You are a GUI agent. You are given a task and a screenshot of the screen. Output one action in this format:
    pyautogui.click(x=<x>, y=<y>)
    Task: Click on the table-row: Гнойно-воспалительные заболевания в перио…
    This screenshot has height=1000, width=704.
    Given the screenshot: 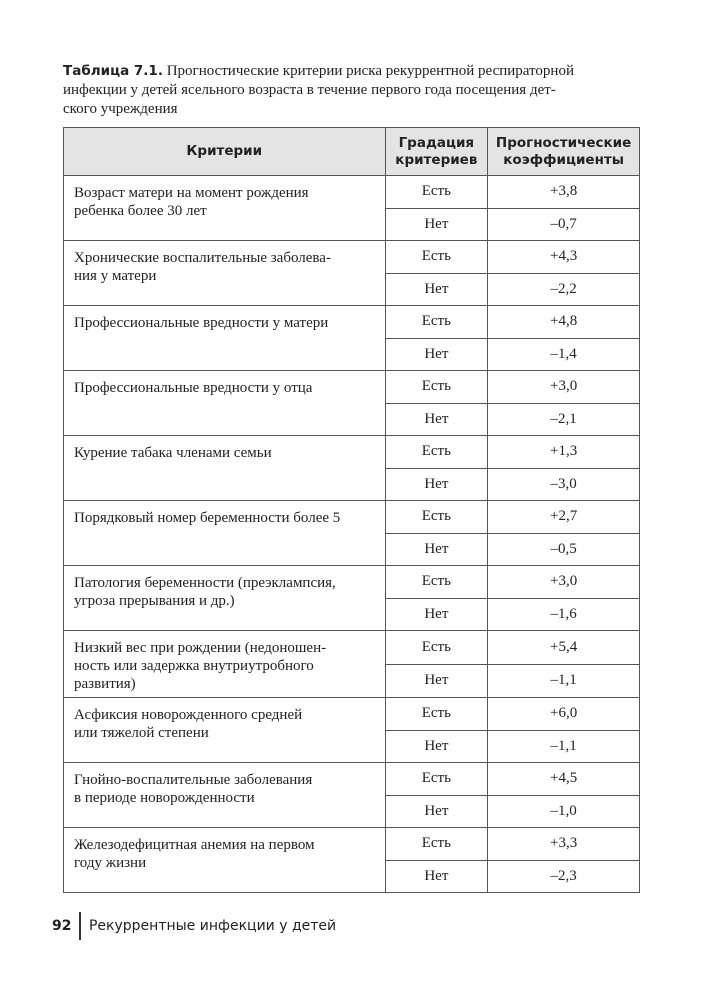 What is the action you would take?
    pyautogui.click(x=351, y=795)
    